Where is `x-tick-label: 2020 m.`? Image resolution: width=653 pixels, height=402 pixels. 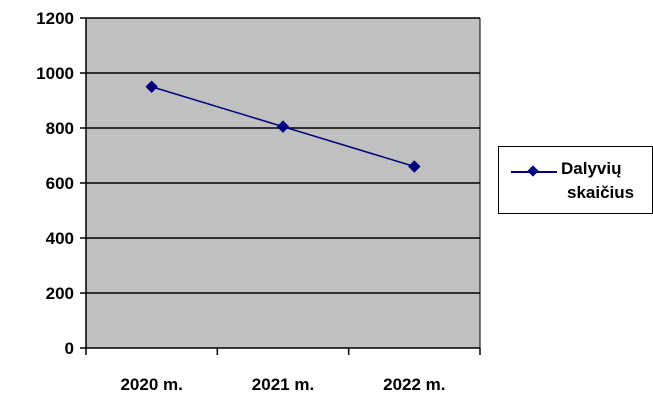
x-tick-label: 2020 m. is located at coordinates (151, 384).